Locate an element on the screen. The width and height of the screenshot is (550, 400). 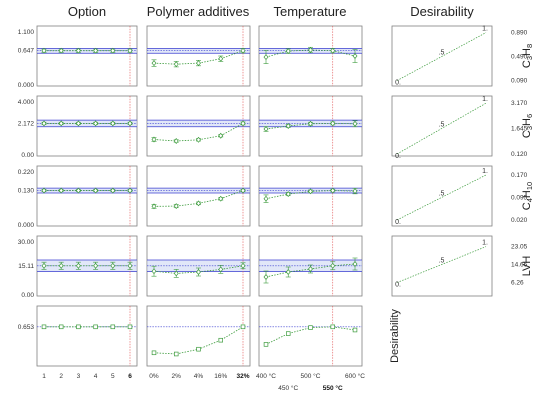
panel-lvh-temperature is located at coordinates (310, 266).